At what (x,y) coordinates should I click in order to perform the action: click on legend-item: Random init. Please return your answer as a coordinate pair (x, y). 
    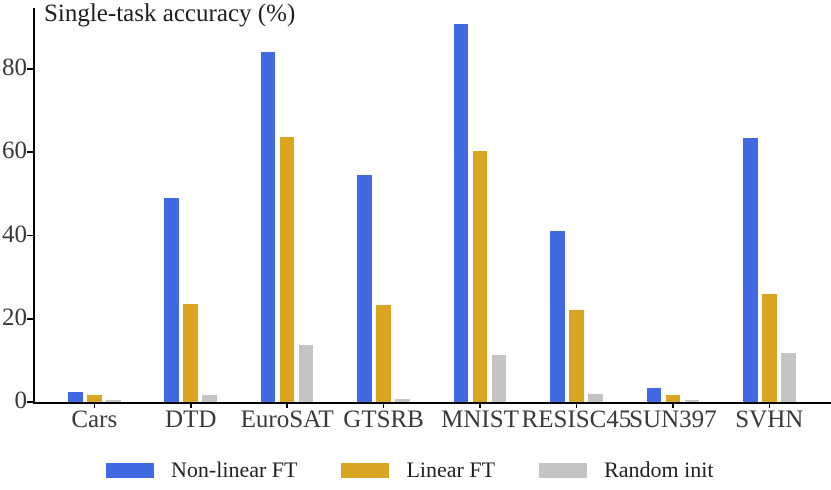
    Looking at the image, I should click on (626, 470).